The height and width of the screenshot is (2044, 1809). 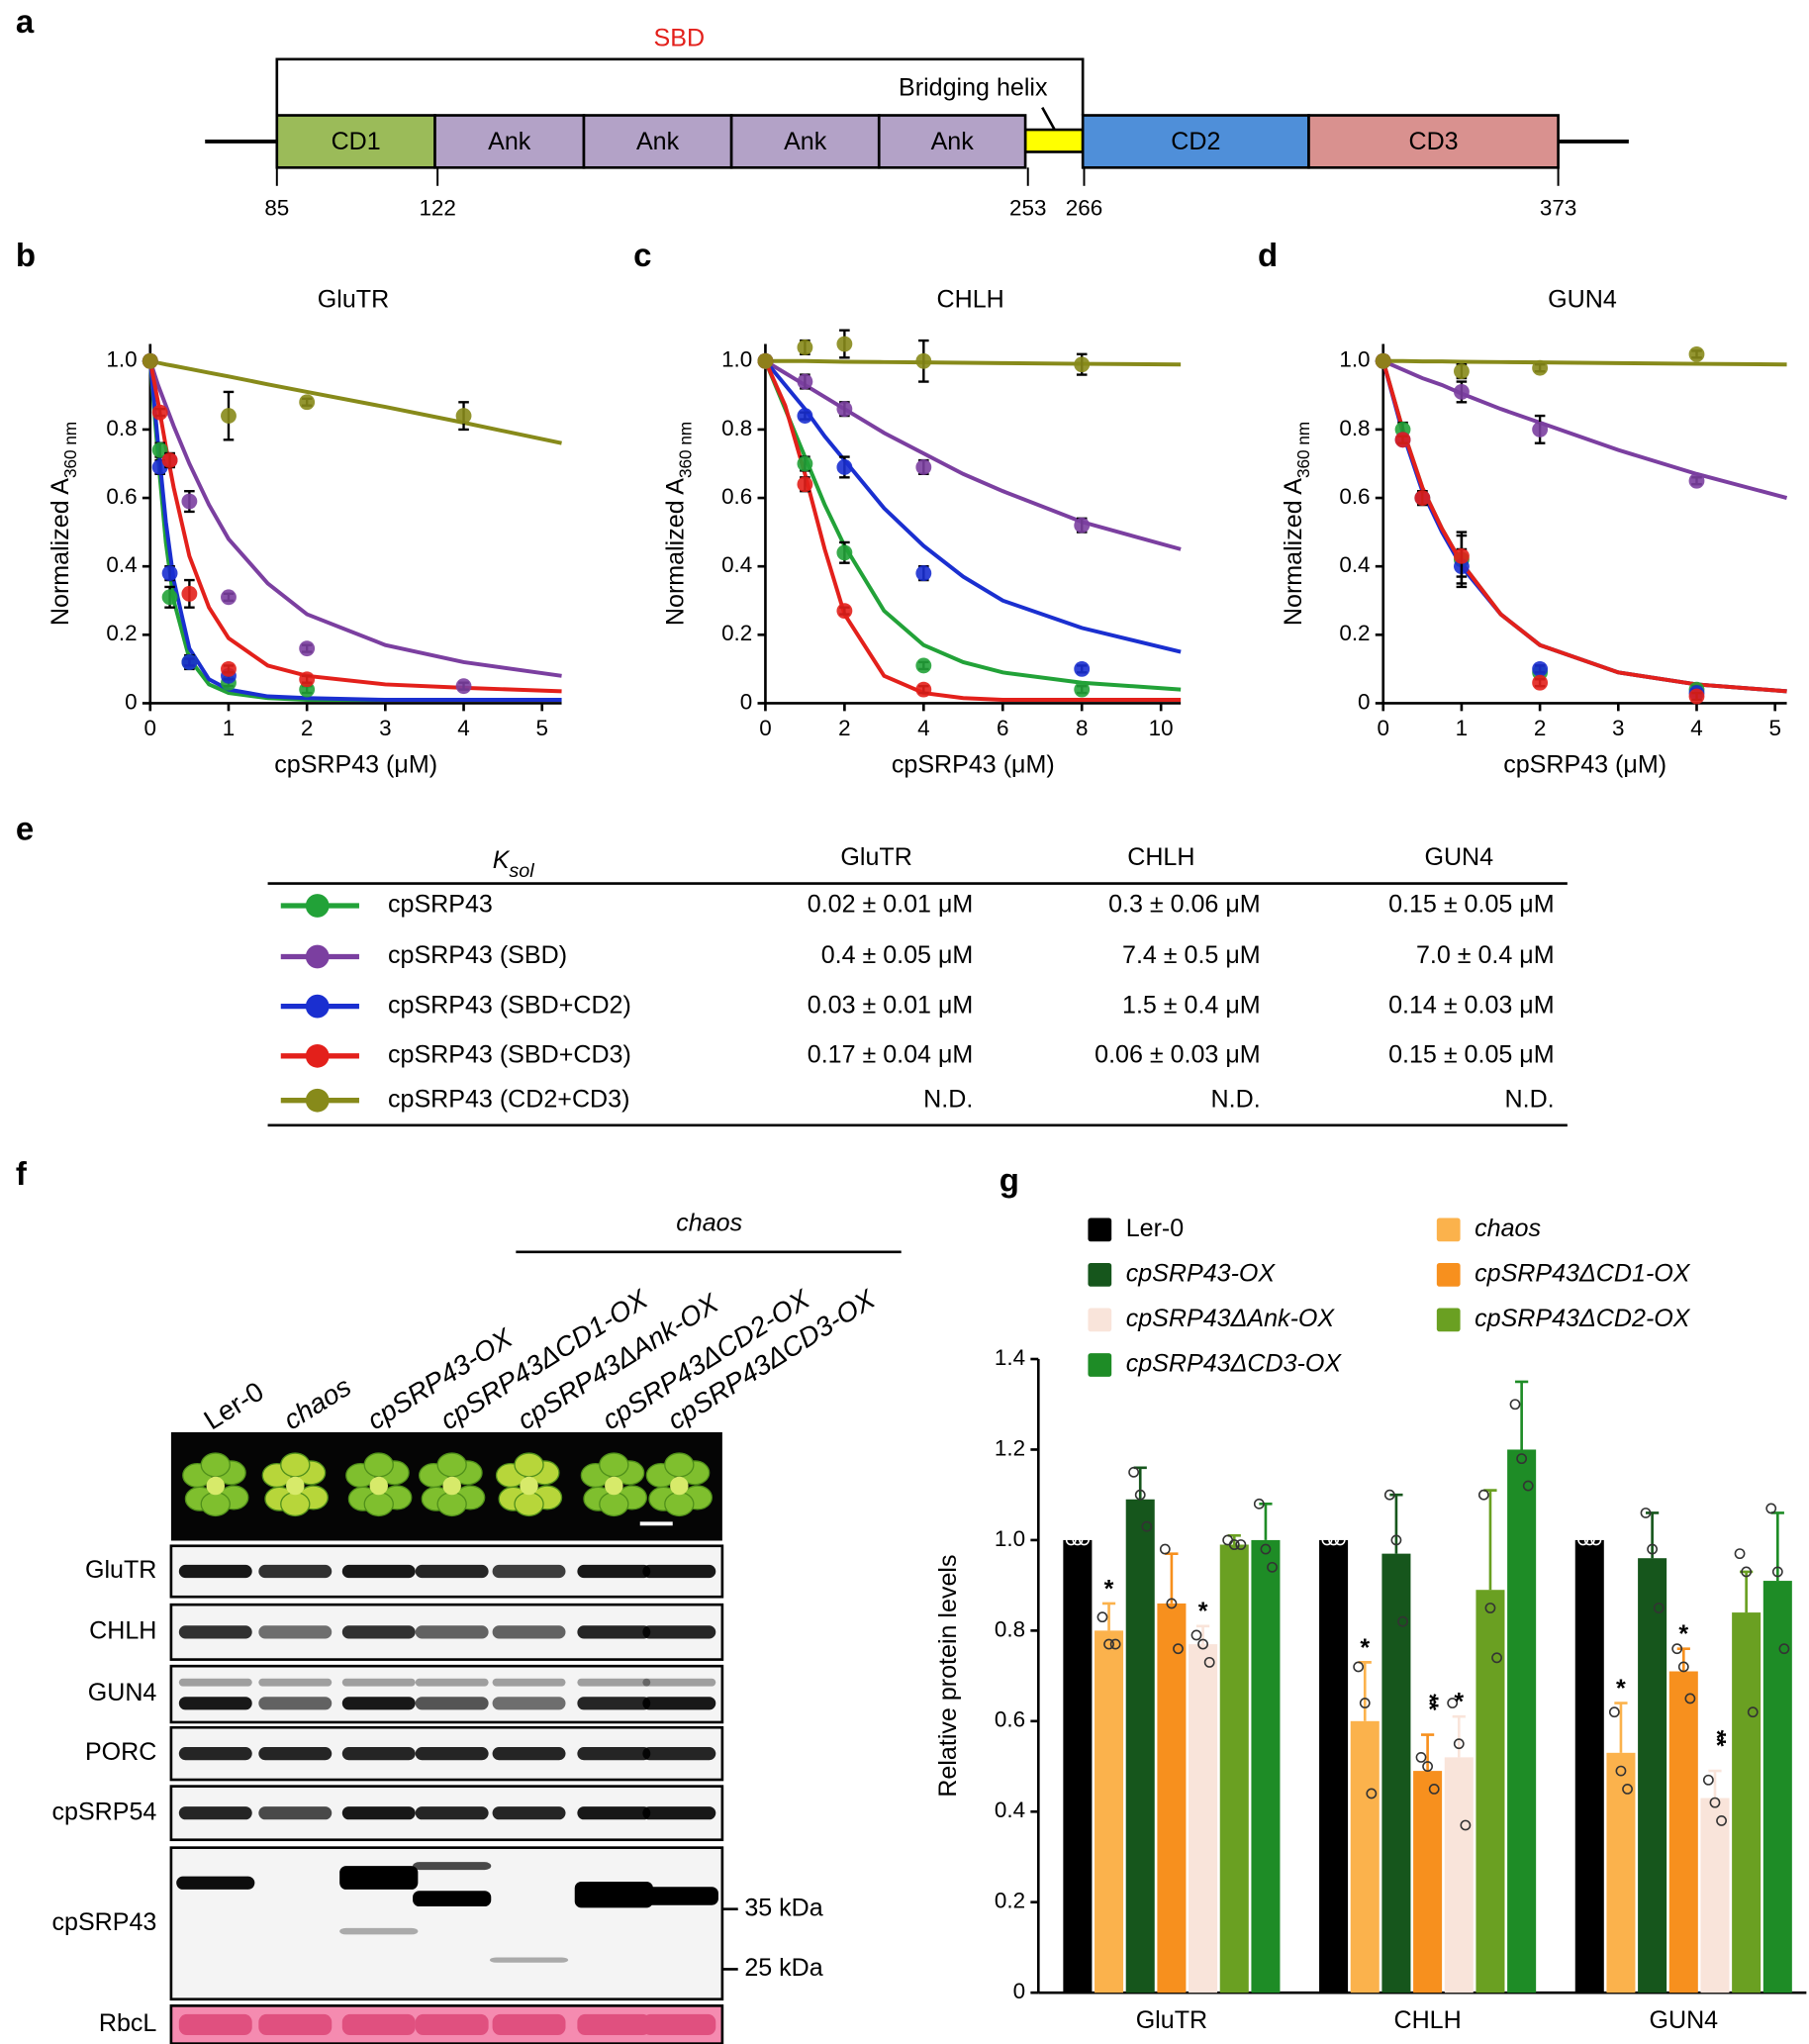 I want to click on panel-label: f, so click(x=22, y=1173).